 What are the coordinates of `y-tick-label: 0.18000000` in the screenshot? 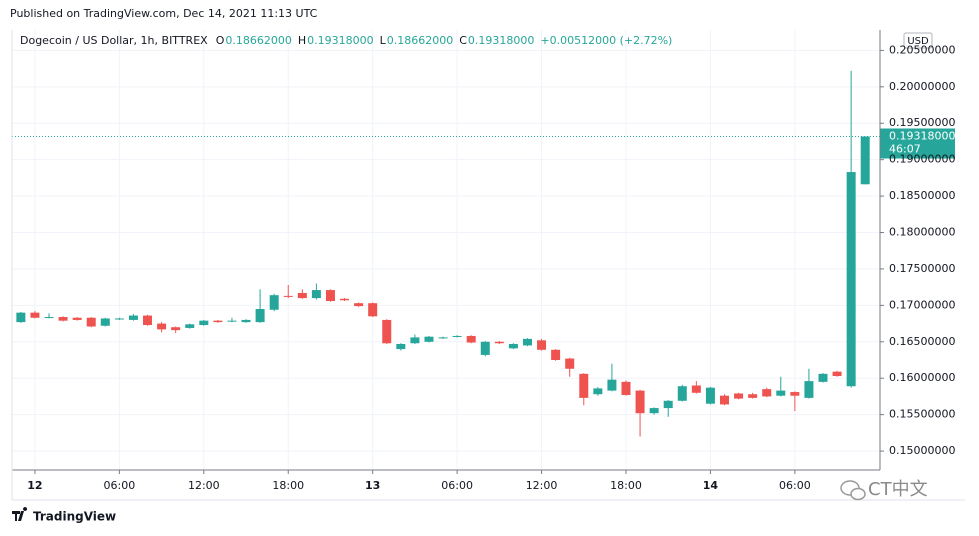 It's located at (922, 232).